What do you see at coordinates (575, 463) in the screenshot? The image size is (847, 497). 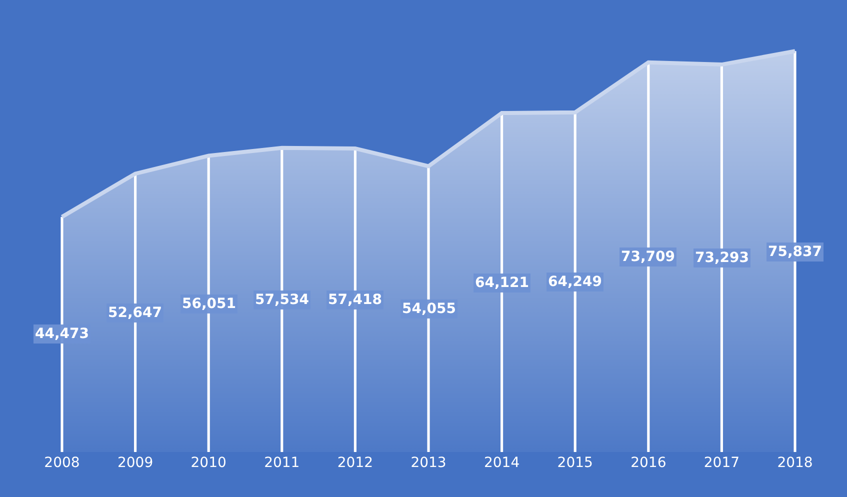 I see `x-tick-label: 2015` at bounding box center [575, 463].